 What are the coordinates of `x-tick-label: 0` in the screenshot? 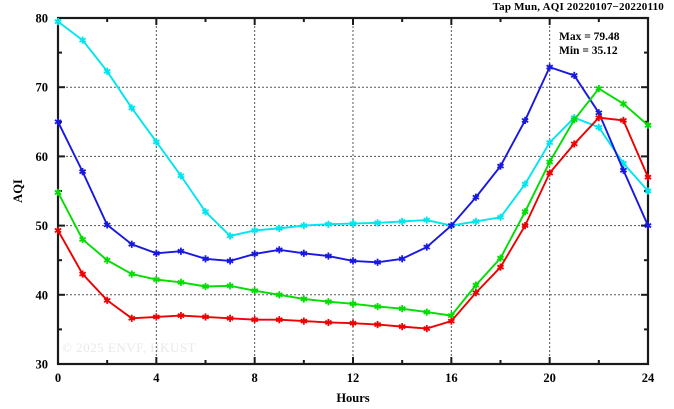 It's located at (58, 378).